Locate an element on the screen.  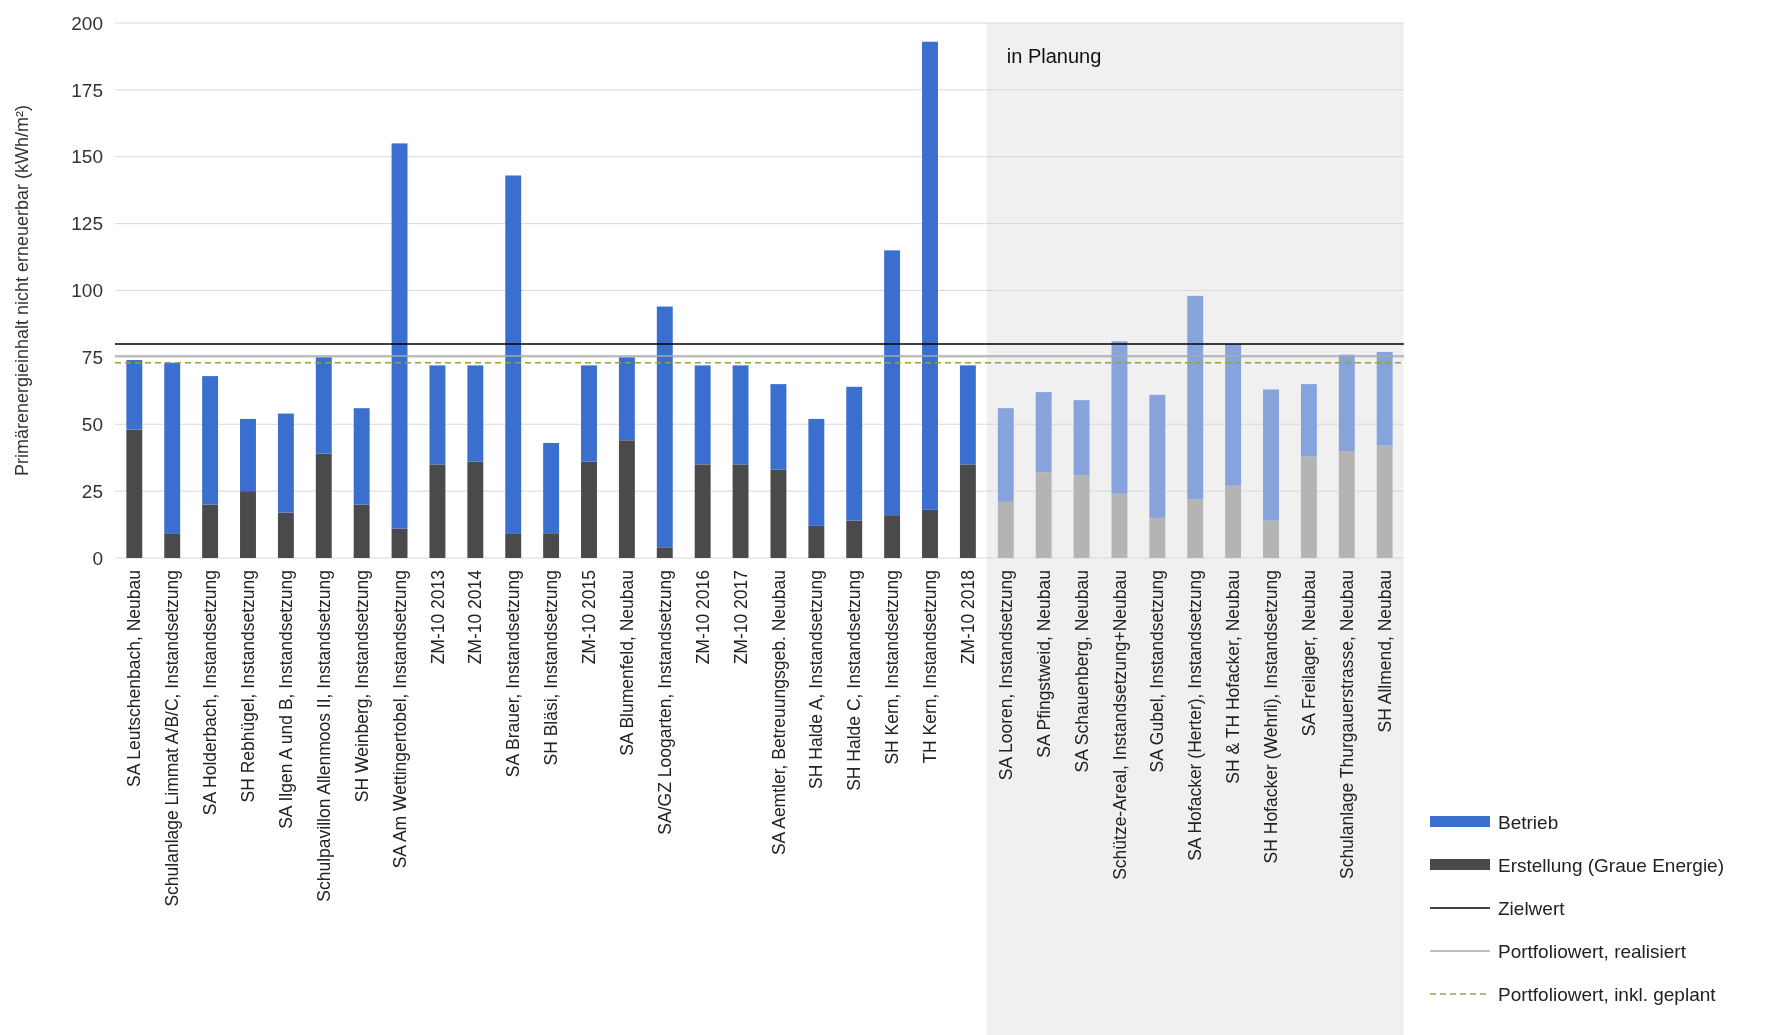
y-tick-label: 75 is located at coordinates (92, 358).